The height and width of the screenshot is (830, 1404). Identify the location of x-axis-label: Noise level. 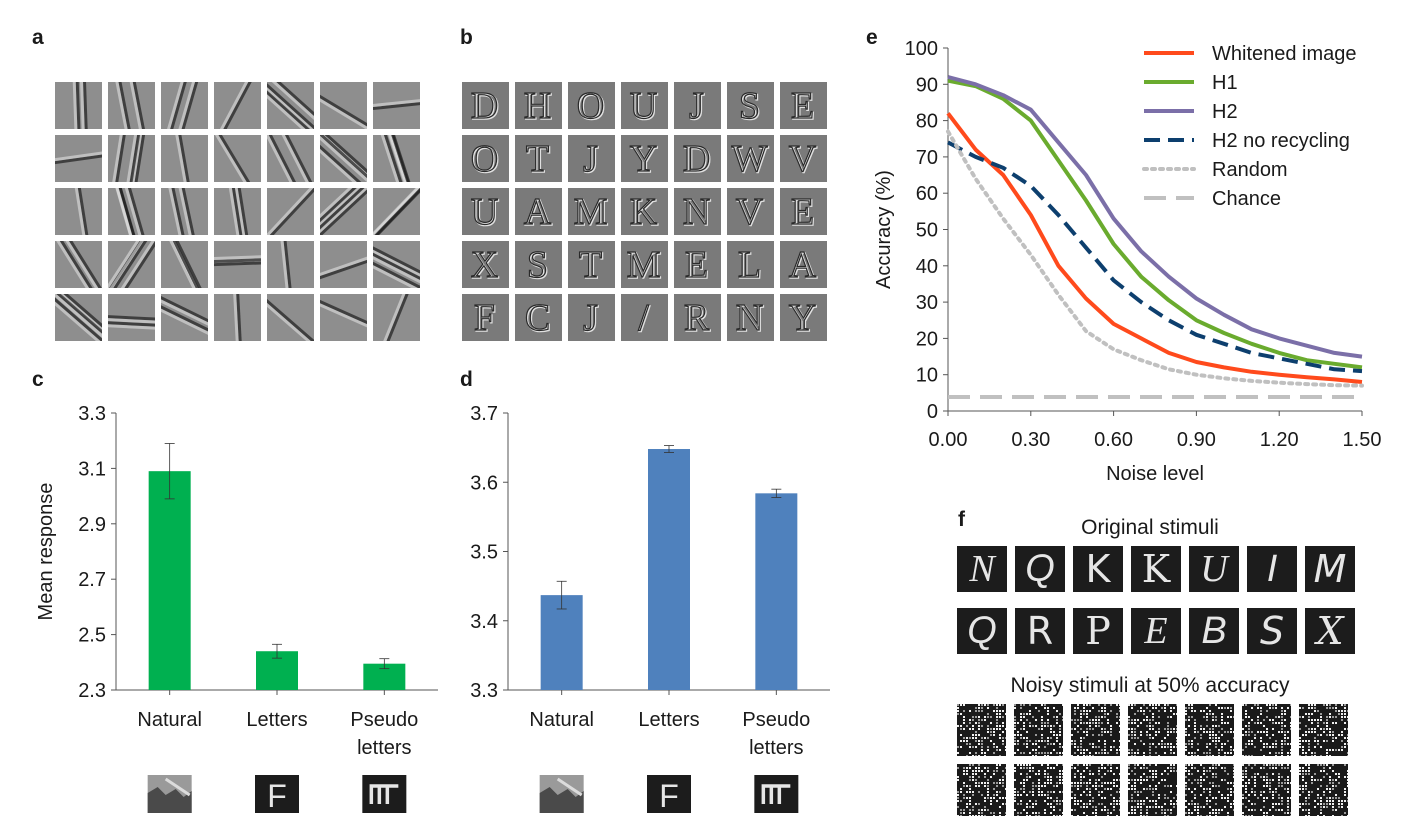
(1155, 474).